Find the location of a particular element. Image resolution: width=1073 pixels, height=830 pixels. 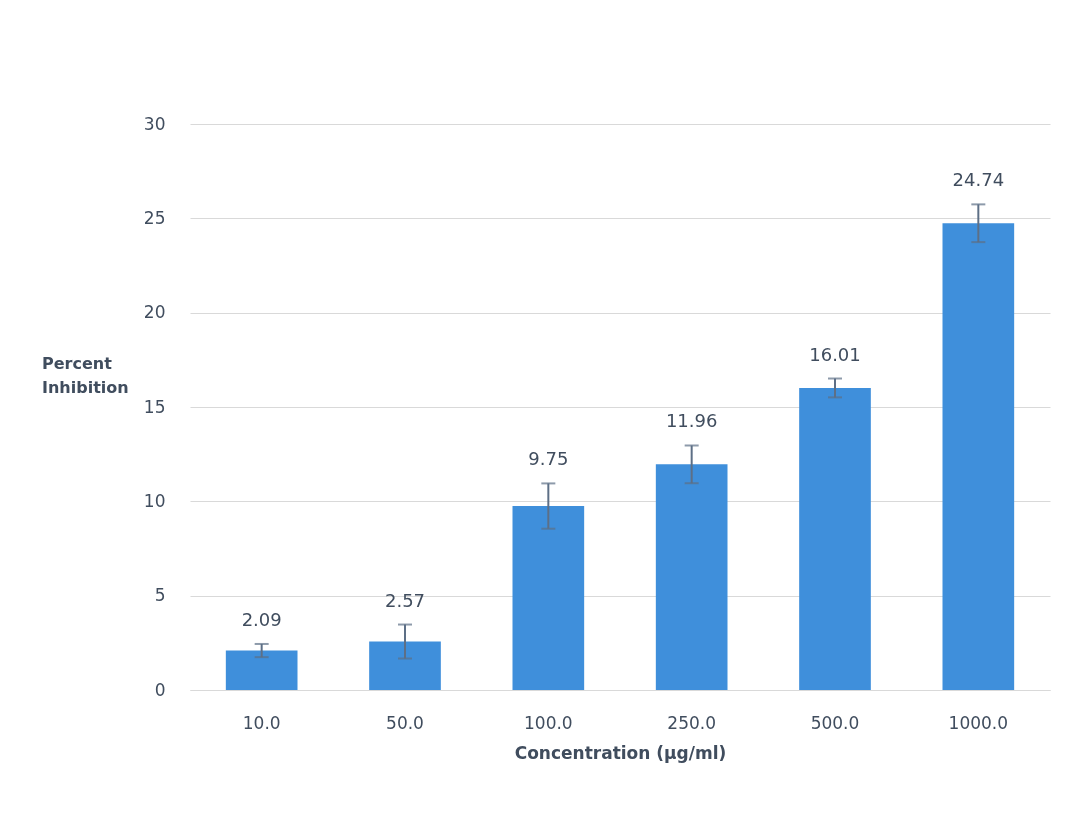

data-label: 2.57 is located at coordinates (405, 600).